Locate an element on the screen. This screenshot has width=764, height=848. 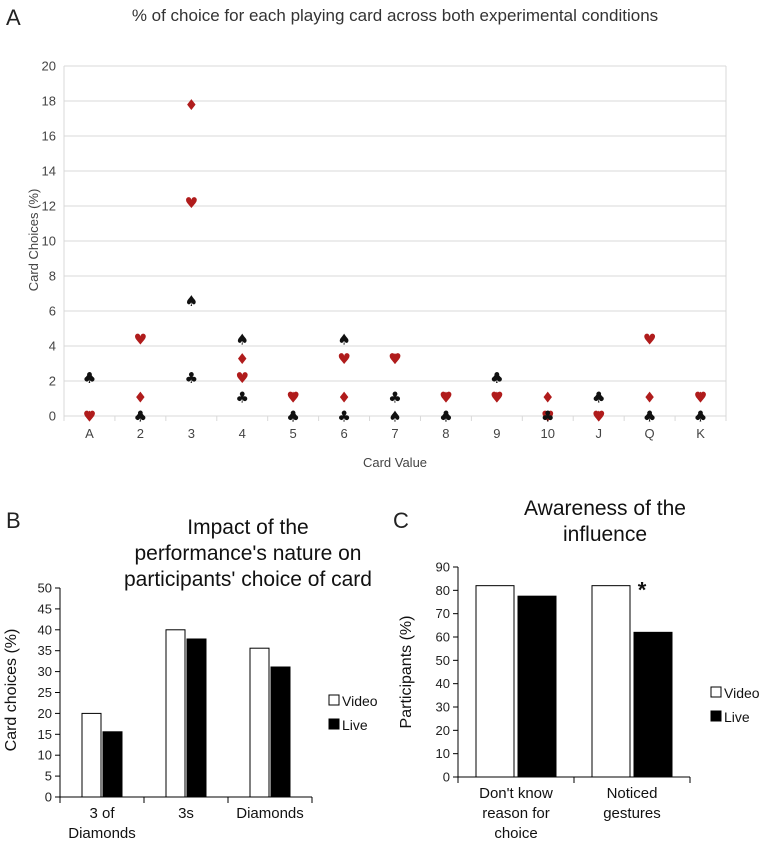
chart-c-category-noticed-gestures-line-2: gestures is located at coordinates (632, 813).